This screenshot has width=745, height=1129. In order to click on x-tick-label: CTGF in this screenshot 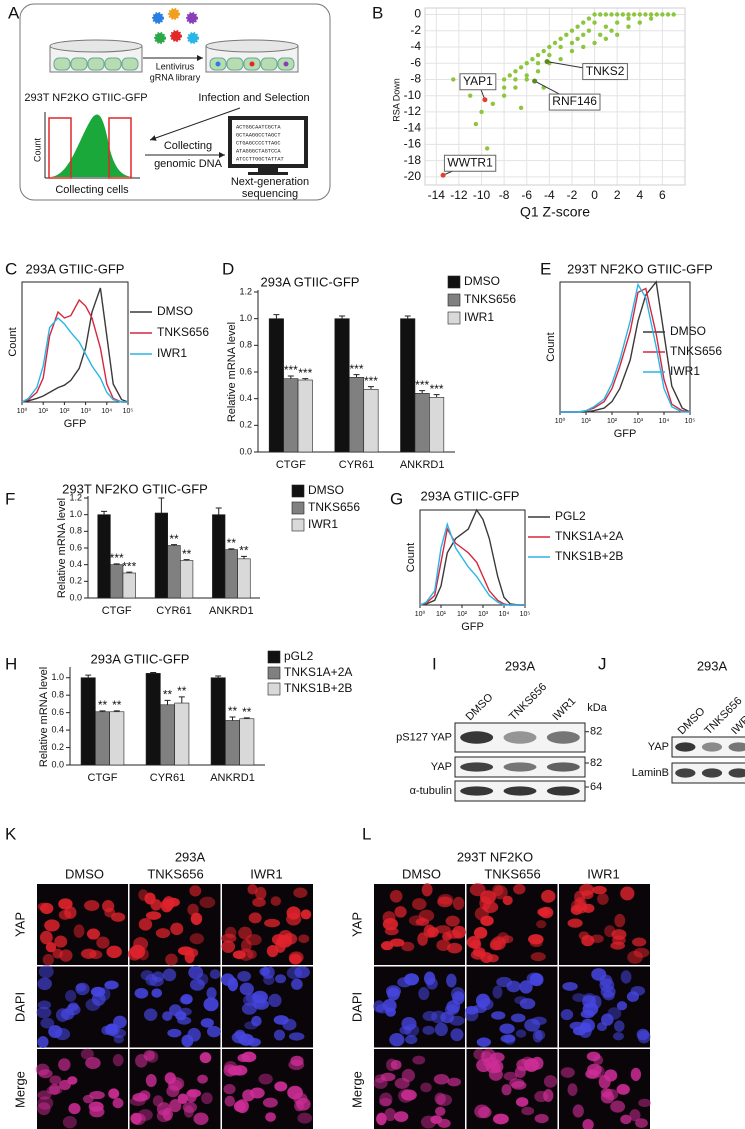, I will do `click(117, 611)`.